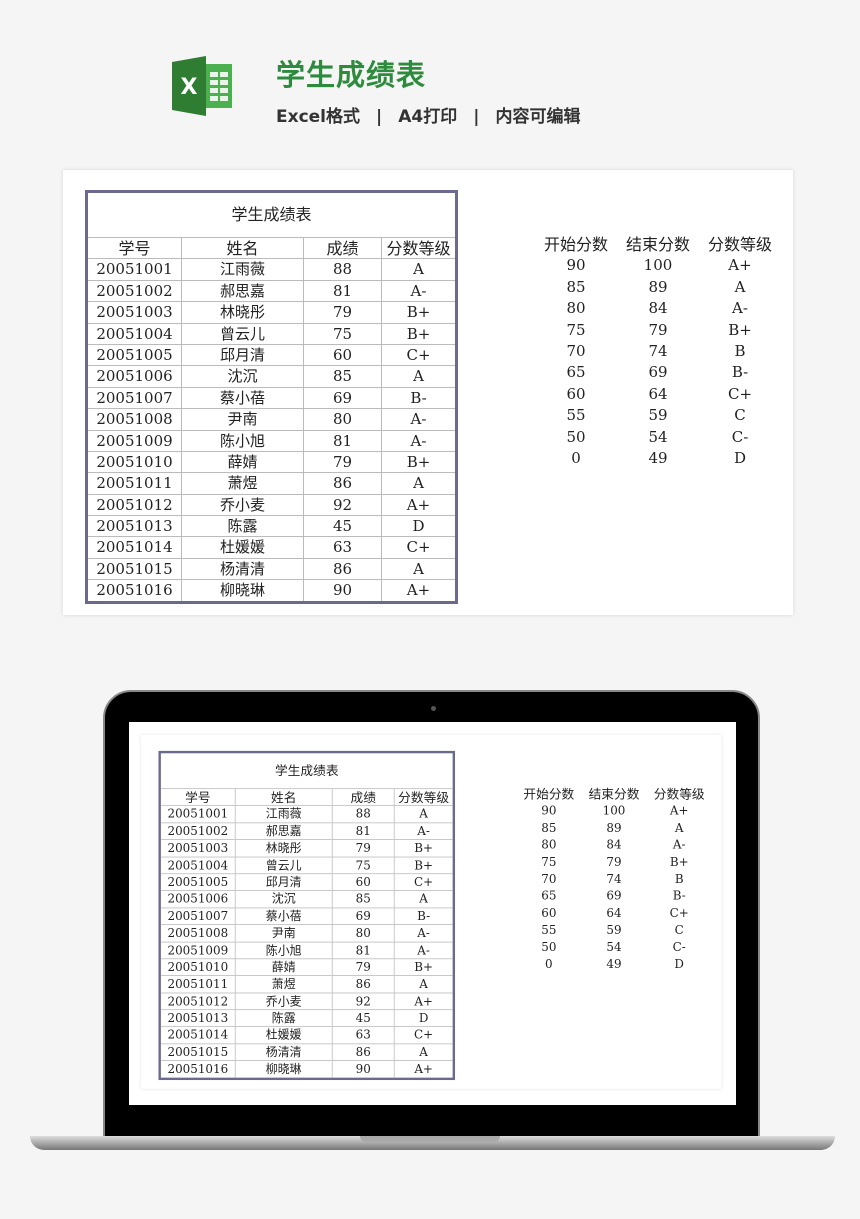  What do you see at coordinates (740, 350) in the screenshot?
I see `table-cell: B` at bounding box center [740, 350].